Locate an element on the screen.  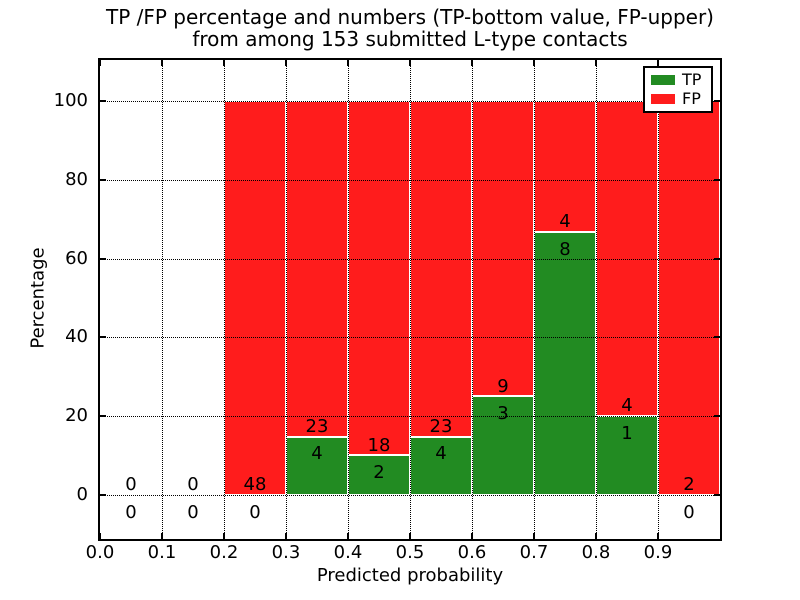
fp-count-label: 48 is located at coordinates (255, 485).